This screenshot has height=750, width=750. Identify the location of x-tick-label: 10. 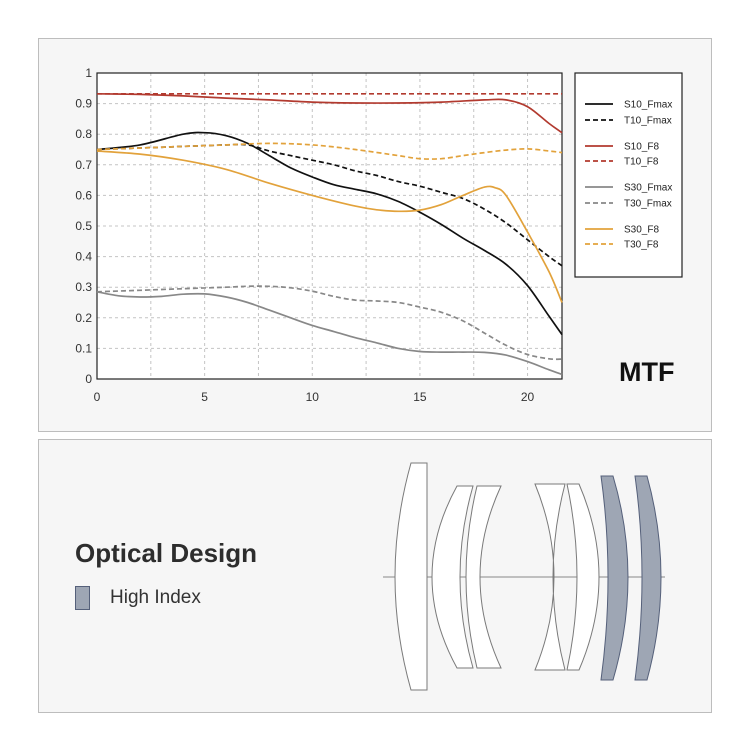
(313, 397).